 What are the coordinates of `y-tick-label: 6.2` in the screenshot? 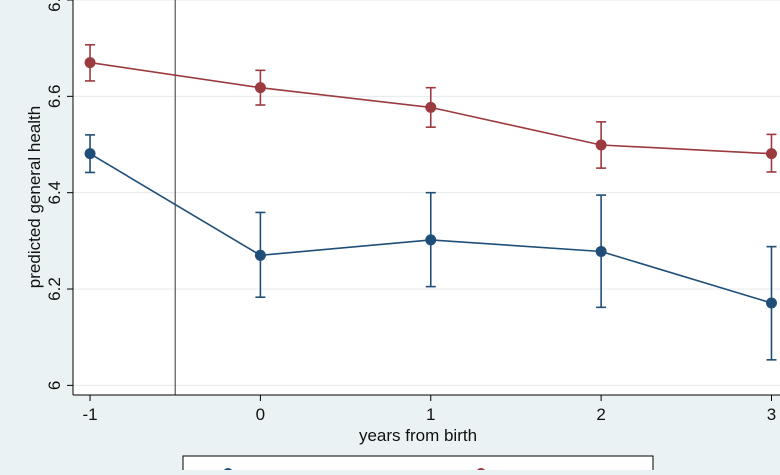 It's located at (54, 289).